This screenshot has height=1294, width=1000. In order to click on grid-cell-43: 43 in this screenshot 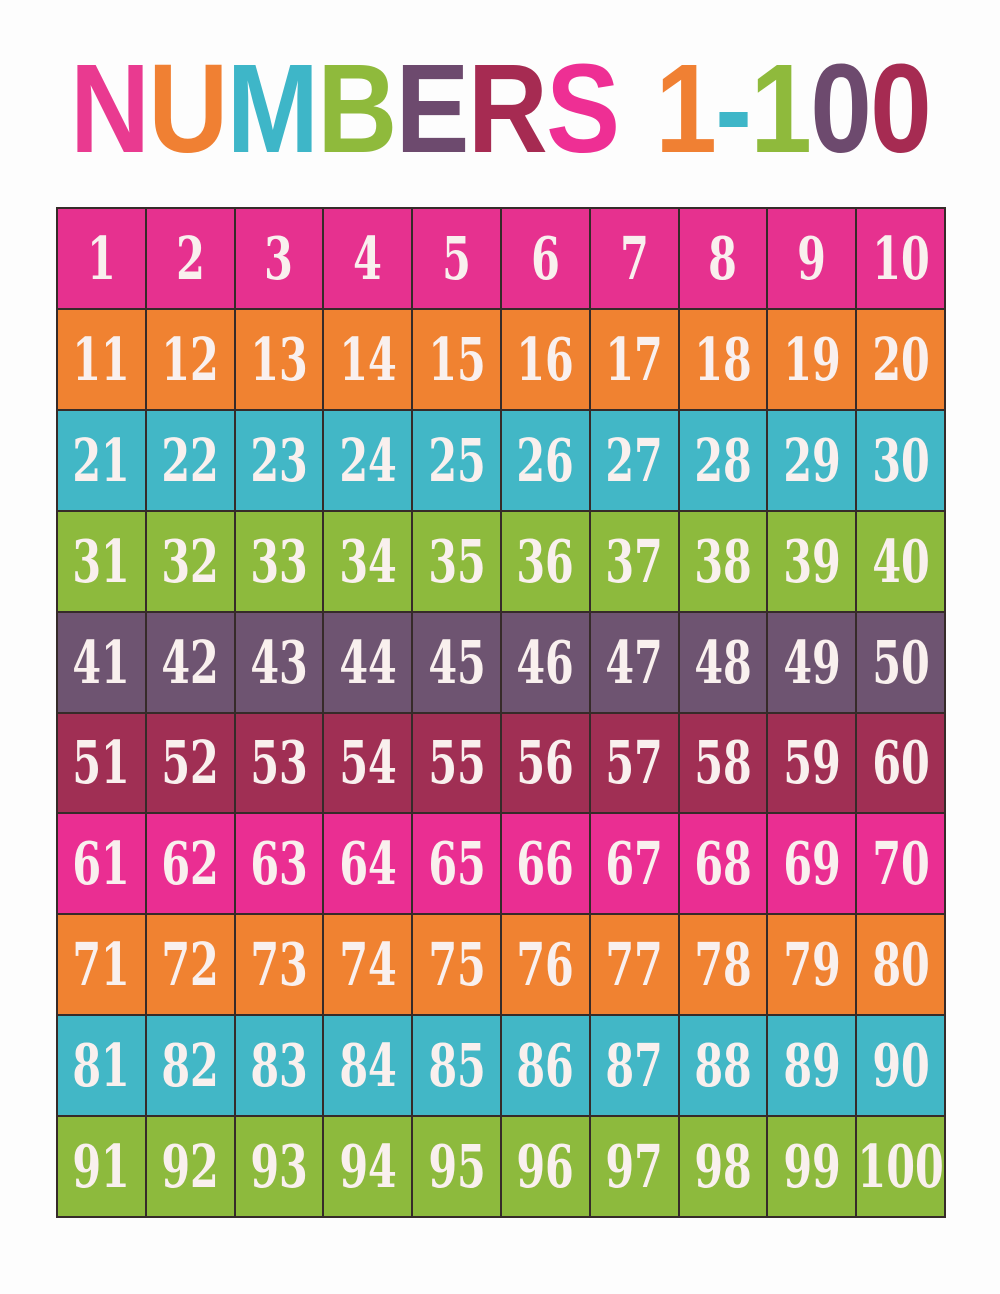, I will do `click(279, 662)`.